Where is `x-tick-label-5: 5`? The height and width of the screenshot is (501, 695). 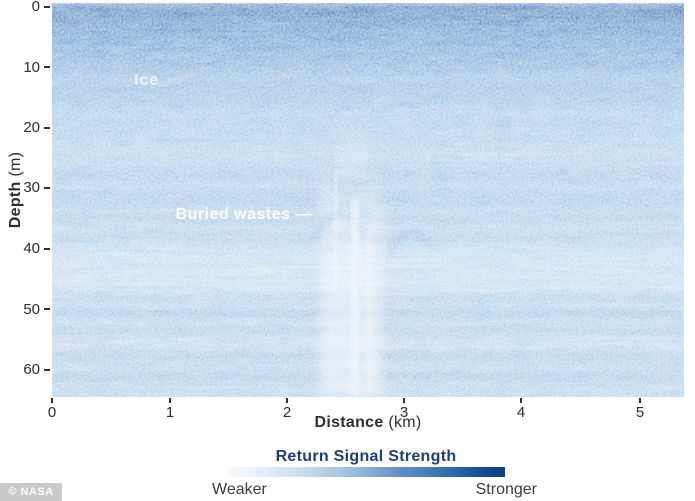 x-tick-label-5: 5 is located at coordinates (640, 412).